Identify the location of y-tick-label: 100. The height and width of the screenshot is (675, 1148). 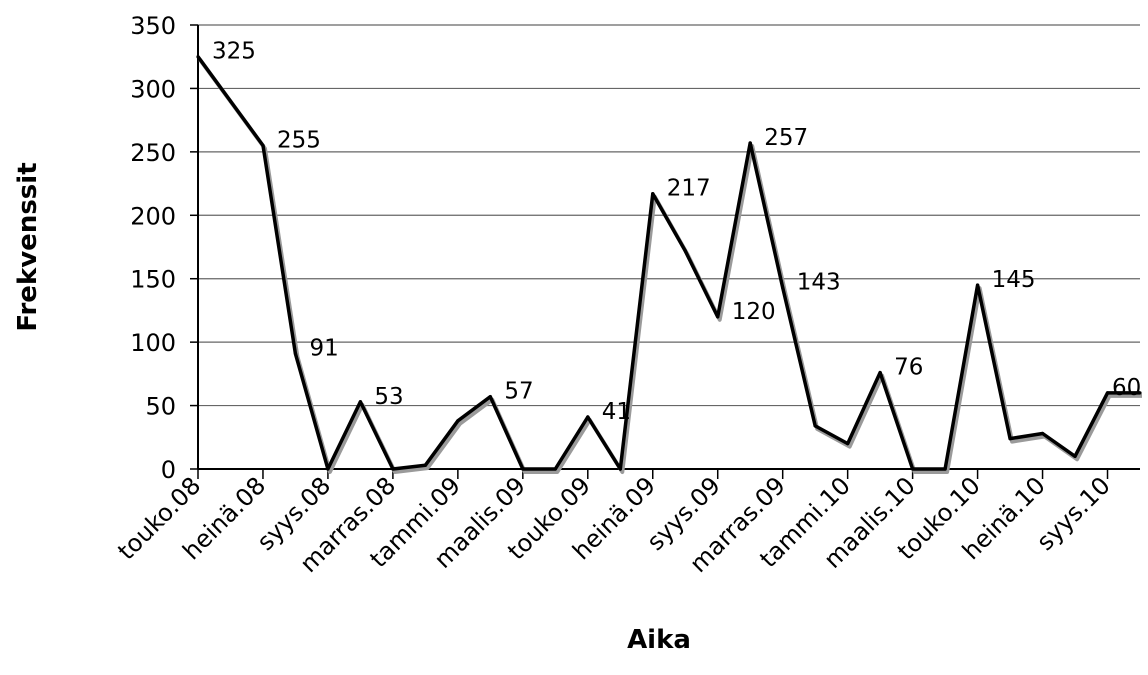
(153, 343).